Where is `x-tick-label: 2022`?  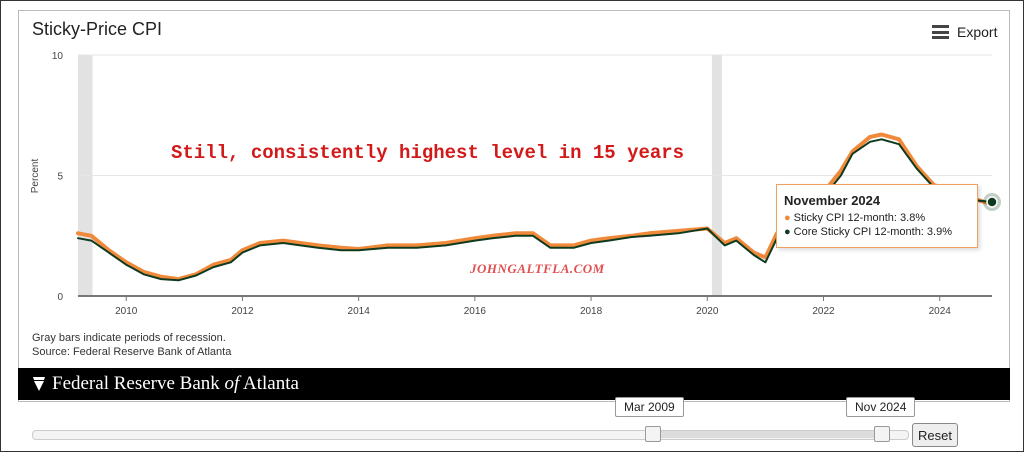
x-tick-label: 2022 is located at coordinates (823, 311).